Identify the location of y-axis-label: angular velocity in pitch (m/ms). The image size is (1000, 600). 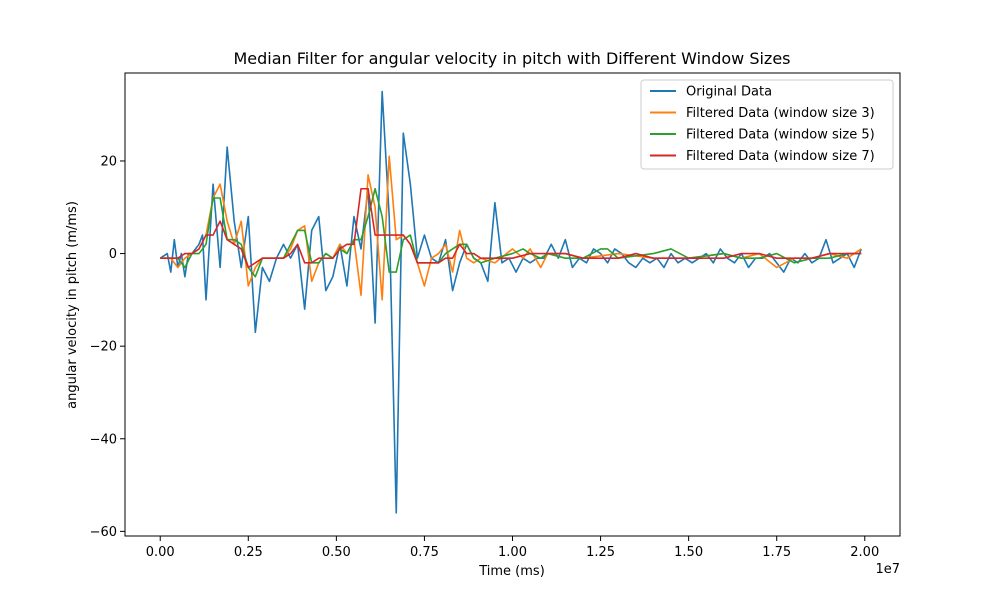
(72, 305).